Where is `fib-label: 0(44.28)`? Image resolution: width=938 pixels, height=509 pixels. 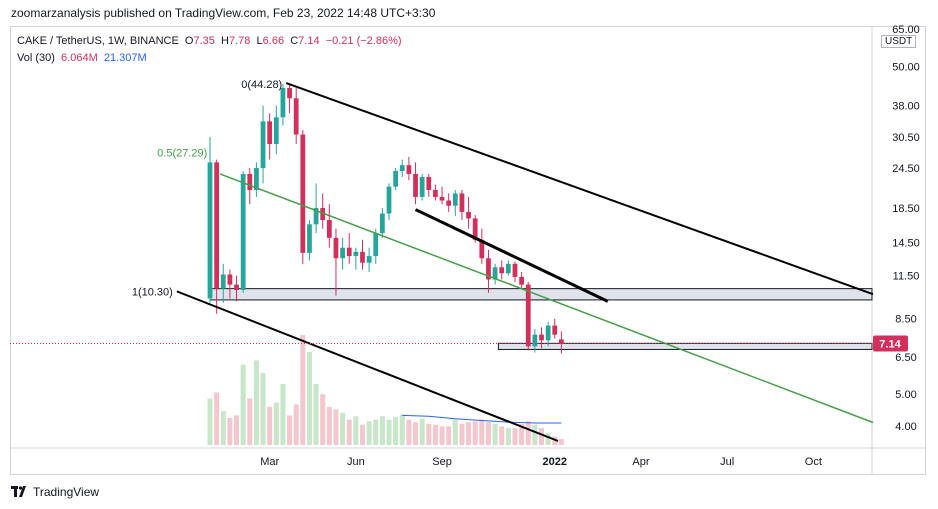 fib-label: 0(44.28) is located at coordinates (261, 85).